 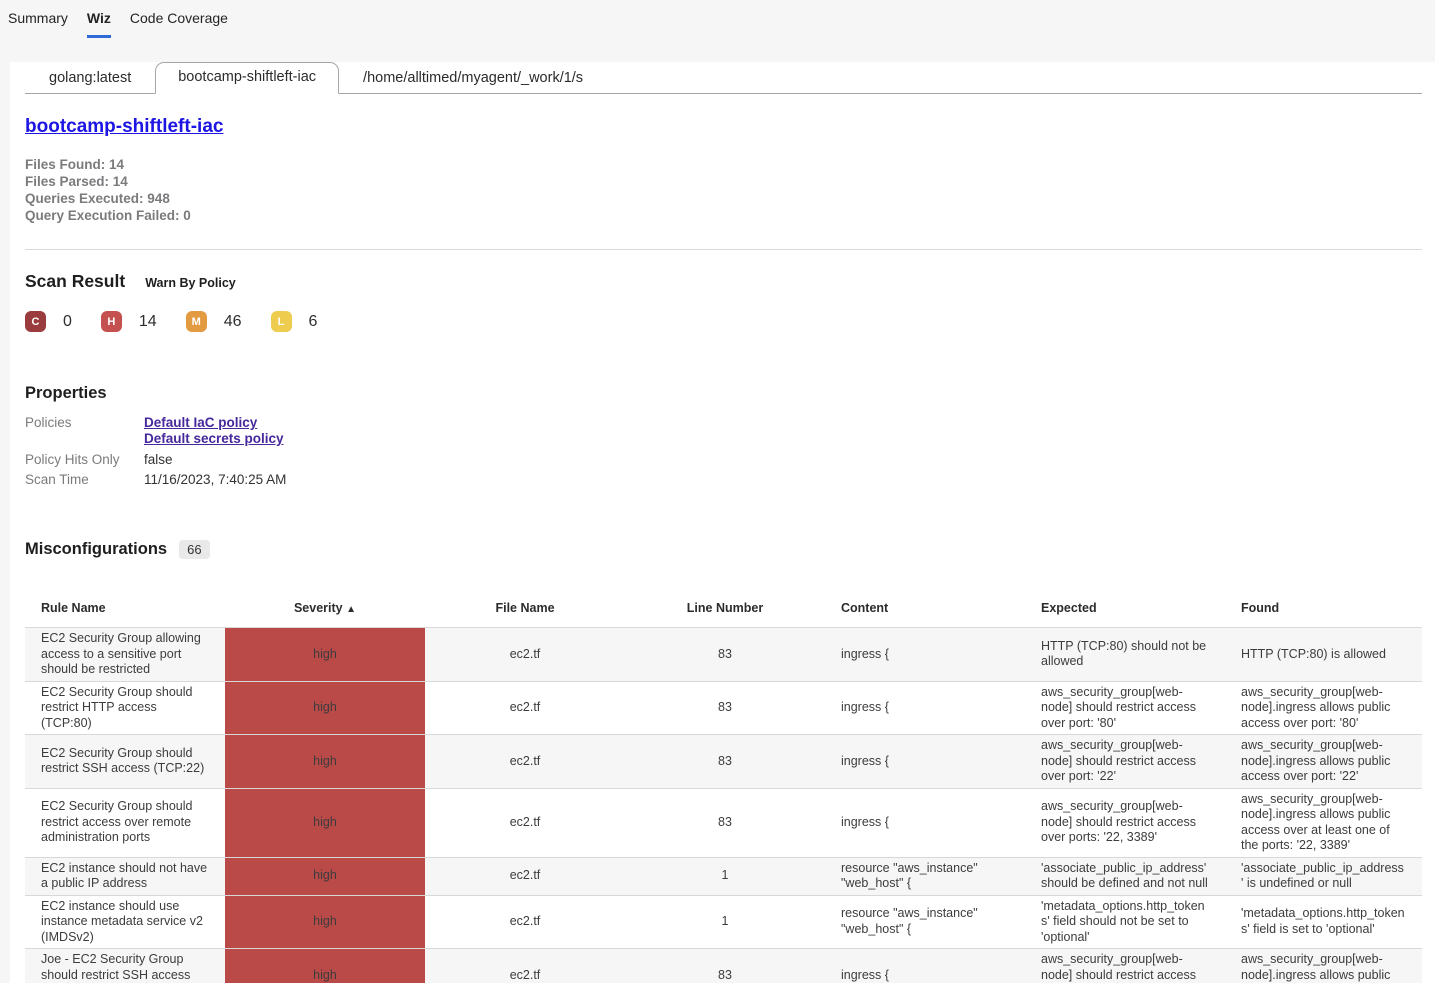 I want to click on severity-badge-medium: M, so click(x=196, y=321).